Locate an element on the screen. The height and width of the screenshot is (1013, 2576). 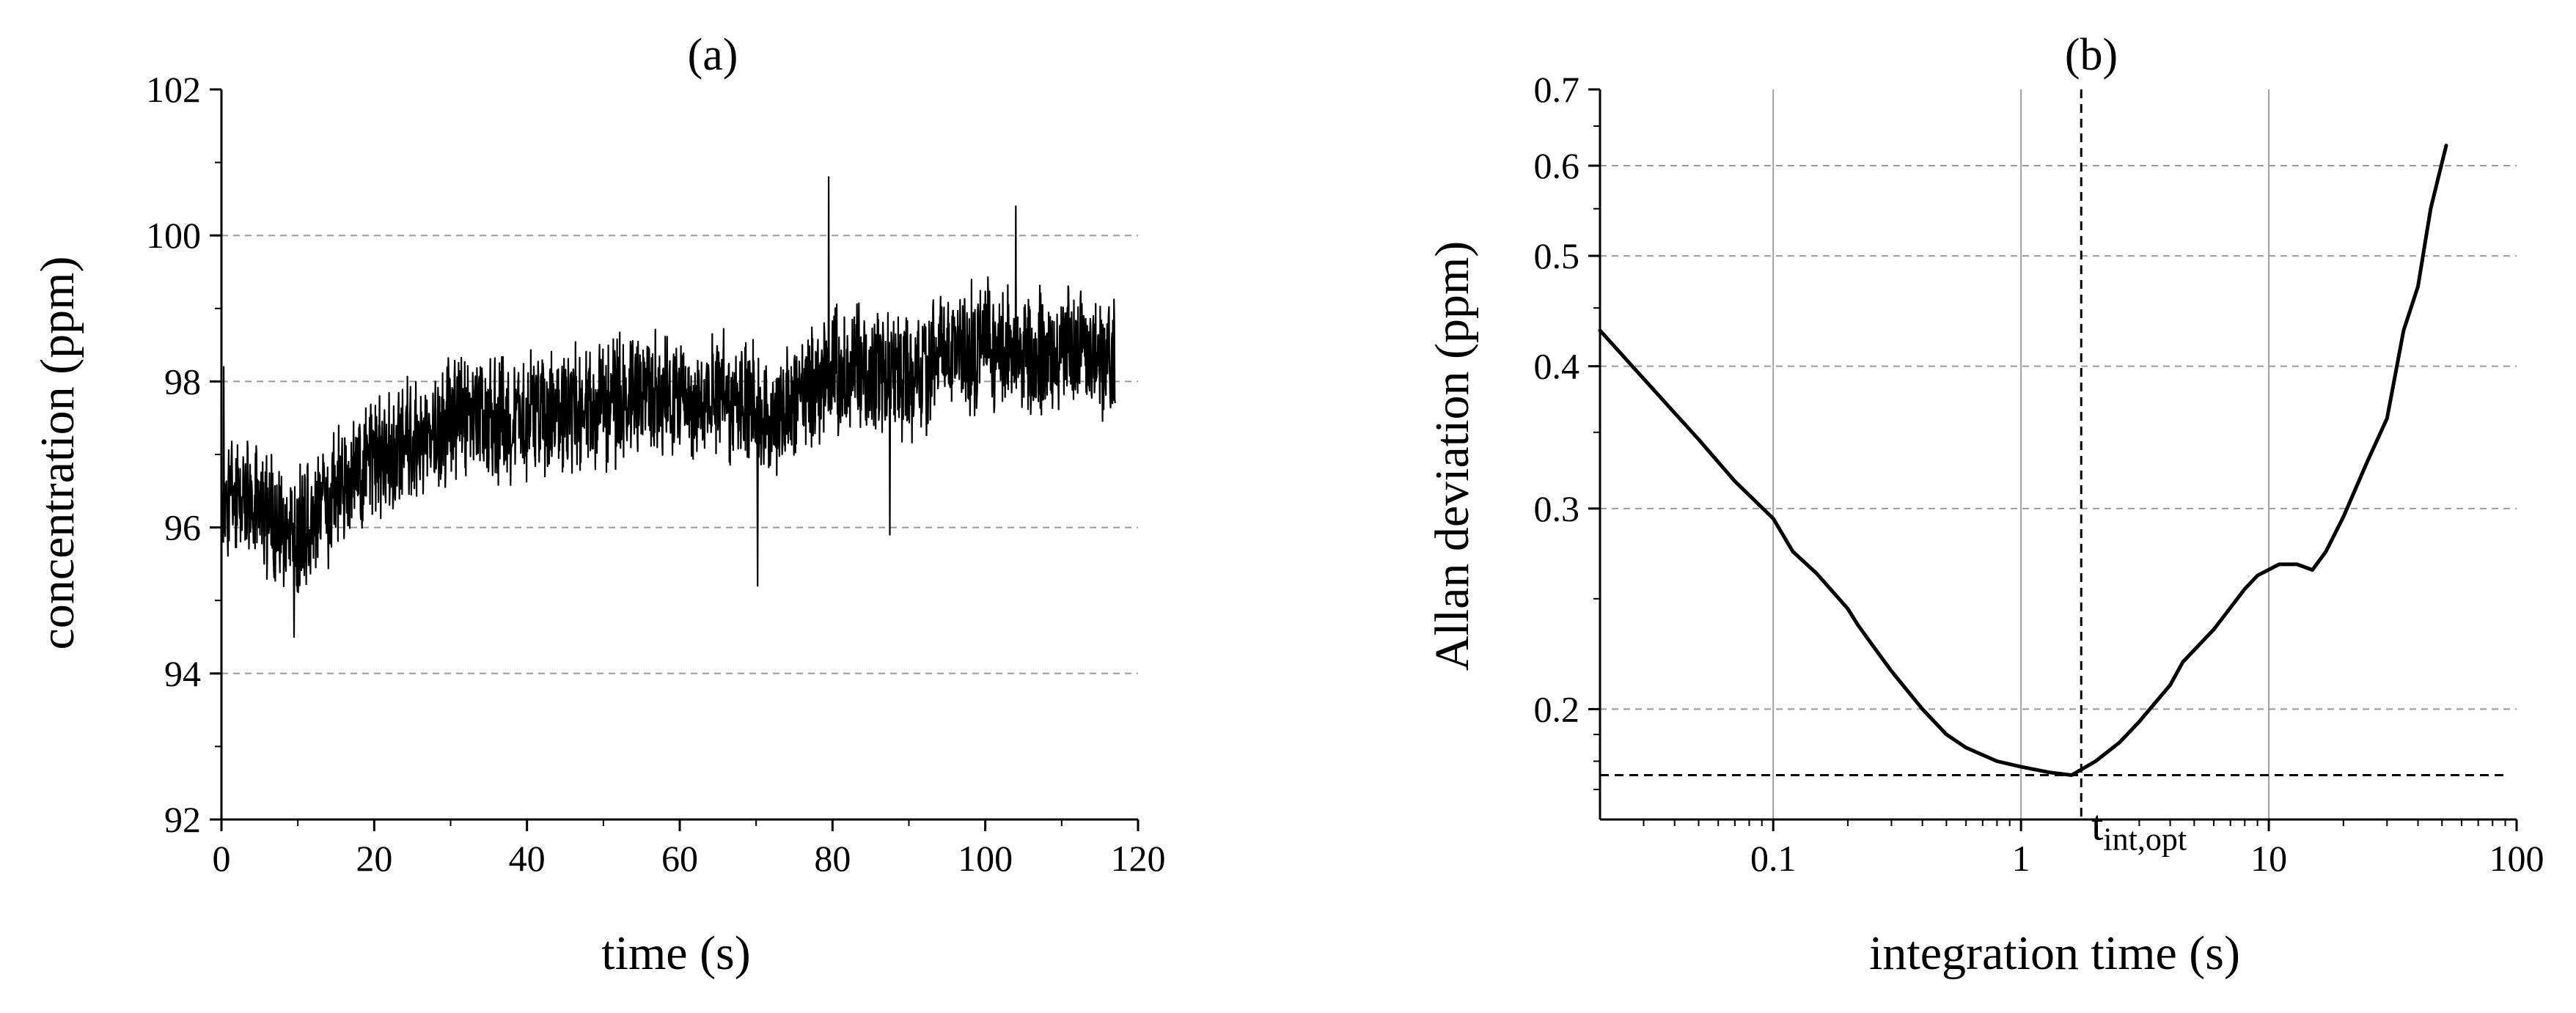
annotation-subscript-text: int,opt is located at coordinates (2145, 840).